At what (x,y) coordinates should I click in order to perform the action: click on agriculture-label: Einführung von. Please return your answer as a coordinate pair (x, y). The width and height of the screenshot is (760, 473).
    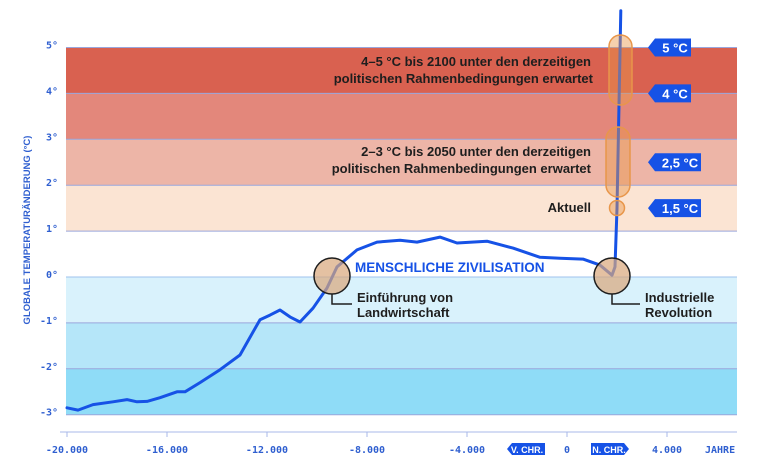
    Looking at the image, I should click on (405, 297).